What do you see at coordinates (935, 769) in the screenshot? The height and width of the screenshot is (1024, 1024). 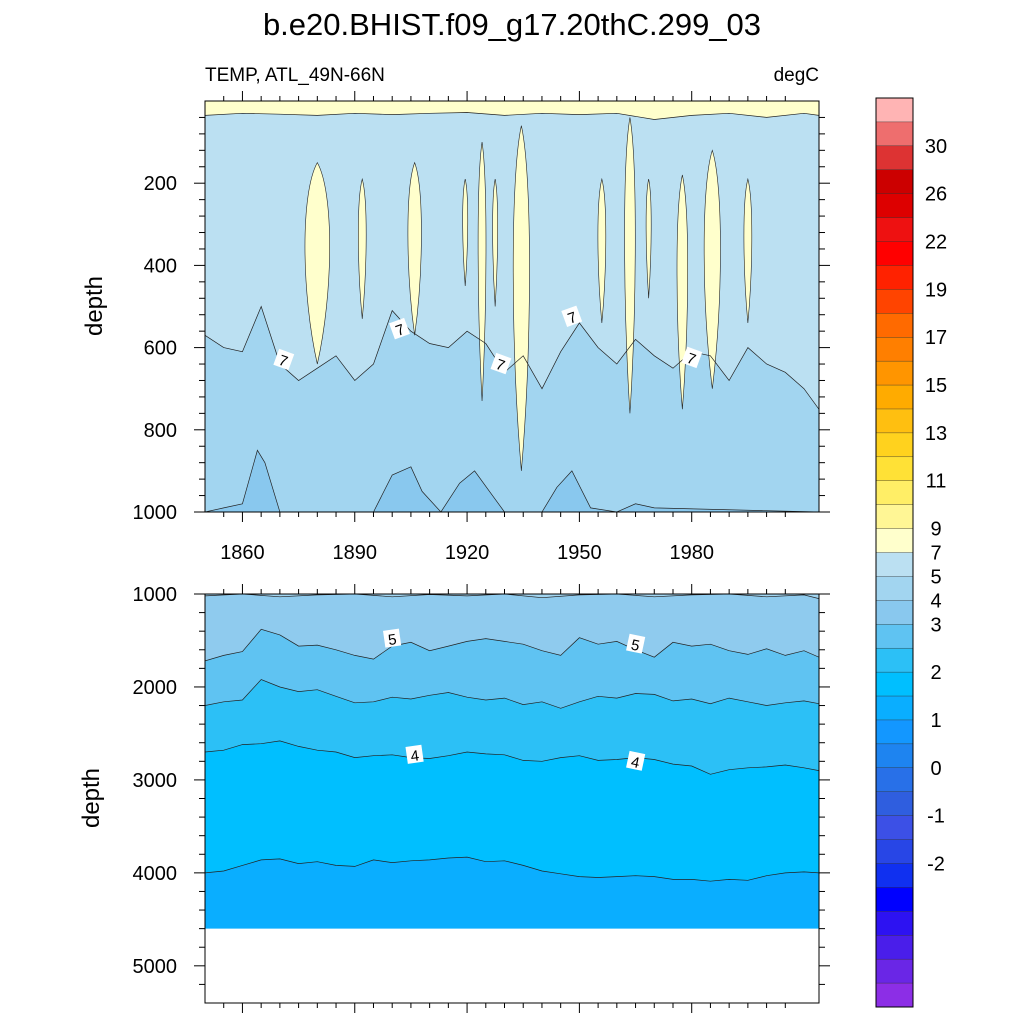 I see `colorbar-label-15: 0` at bounding box center [935, 769].